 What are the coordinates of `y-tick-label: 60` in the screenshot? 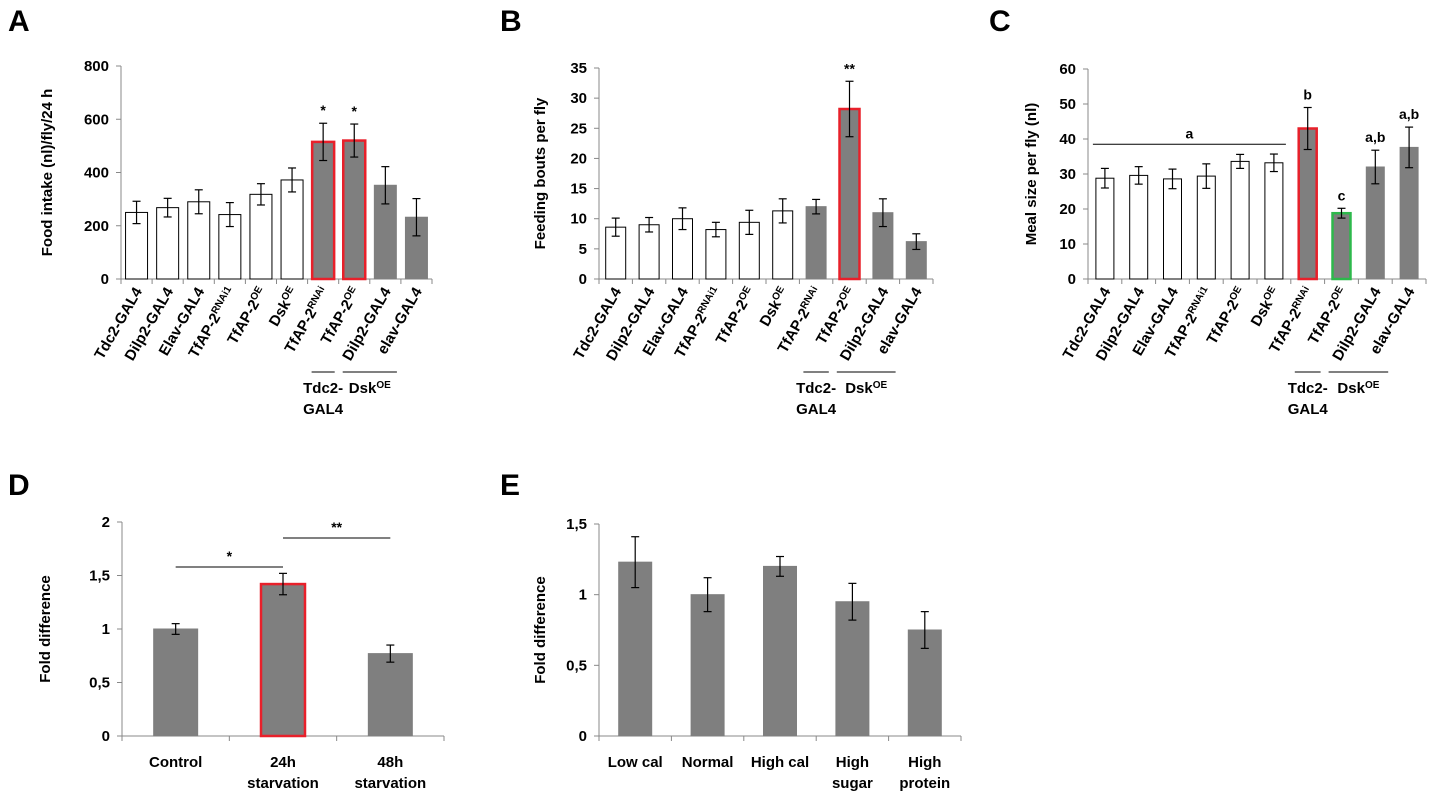 It's located at (1067, 69).